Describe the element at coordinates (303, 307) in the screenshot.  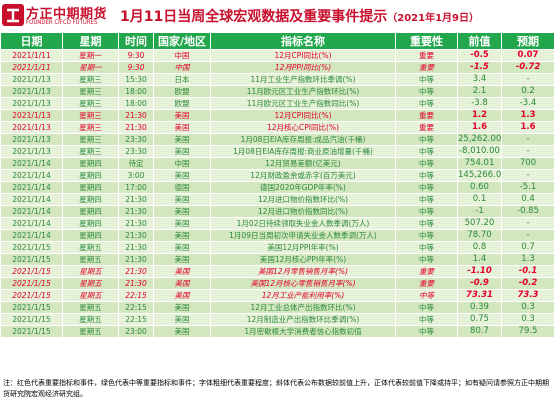
I see `cell-indicator: 12月工业总体产出指数环比(%)` at that location.